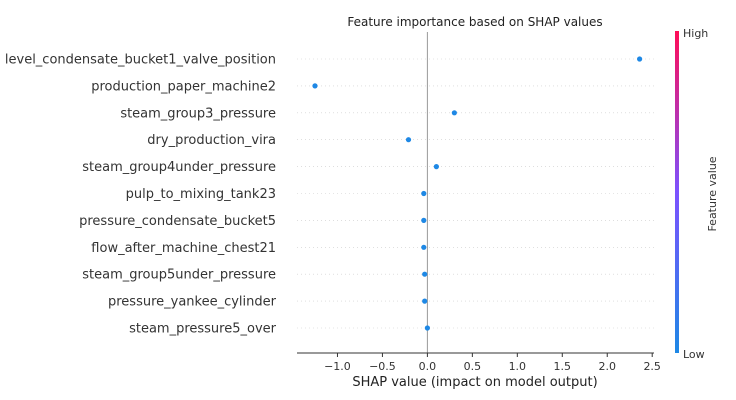 The image size is (736, 400). Describe the element at coordinates (140, 60) in the screenshot. I see `feature-label: level_condensate_bucket1_valve_position` at that location.